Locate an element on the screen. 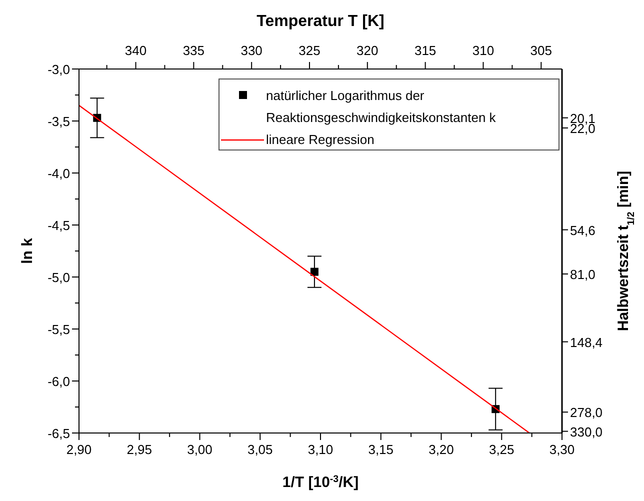 The width and height of the screenshot is (644, 501). x2-tick-label: 305 is located at coordinates (541, 50).